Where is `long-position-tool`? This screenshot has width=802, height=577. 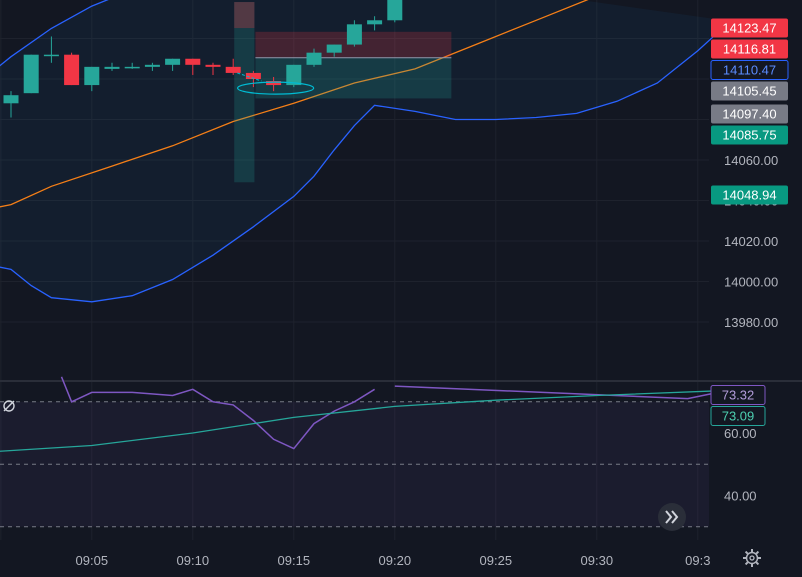
long-position-tool is located at coordinates (343, 92).